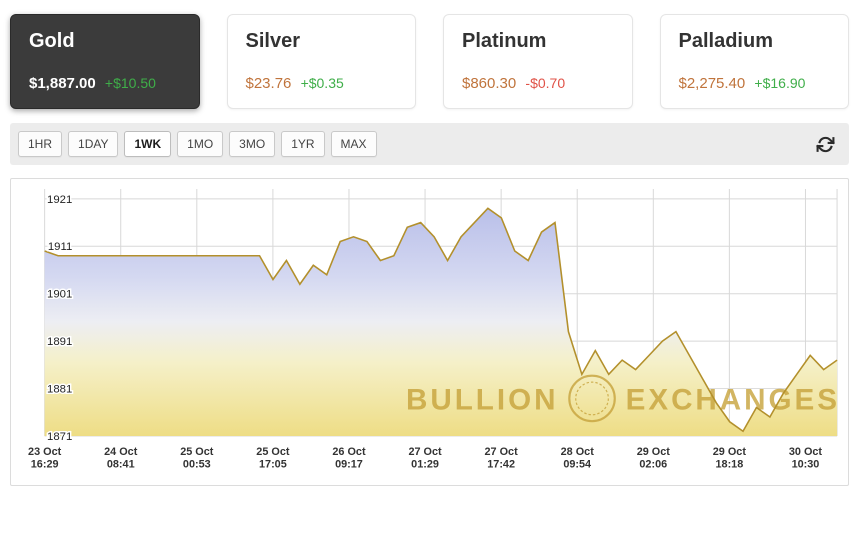  What do you see at coordinates (780, 83) in the screenshot?
I see `metal-change: +$16.90` at bounding box center [780, 83].